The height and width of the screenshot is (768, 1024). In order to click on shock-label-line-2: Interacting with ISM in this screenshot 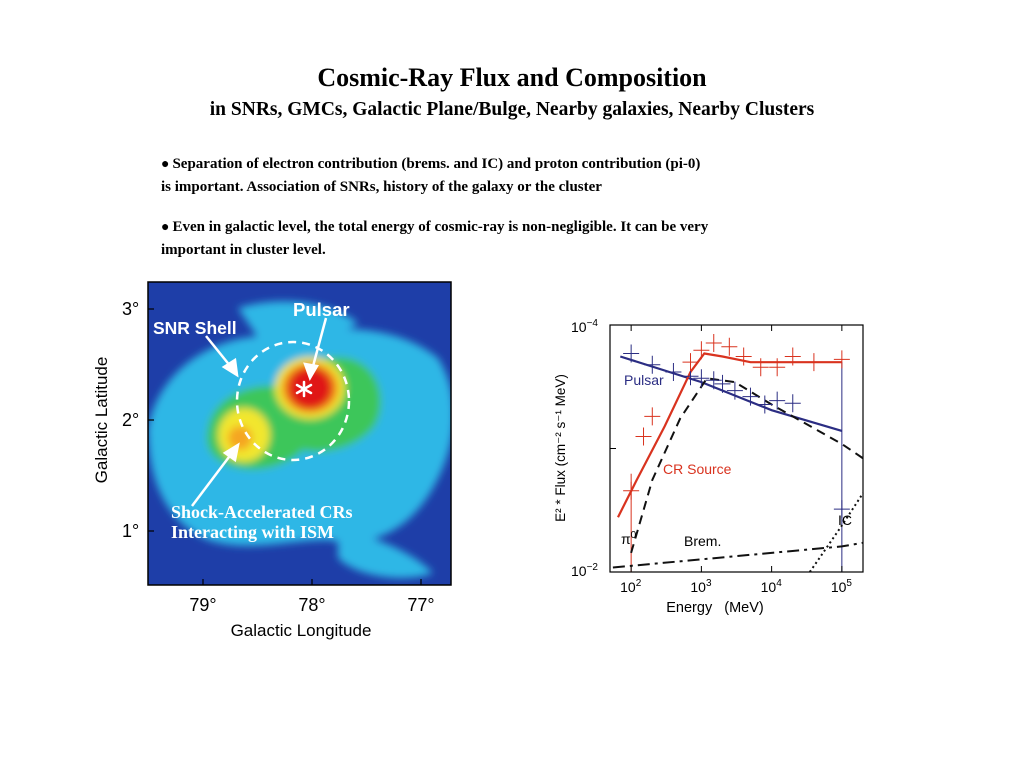, I will do `click(252, 532)`.